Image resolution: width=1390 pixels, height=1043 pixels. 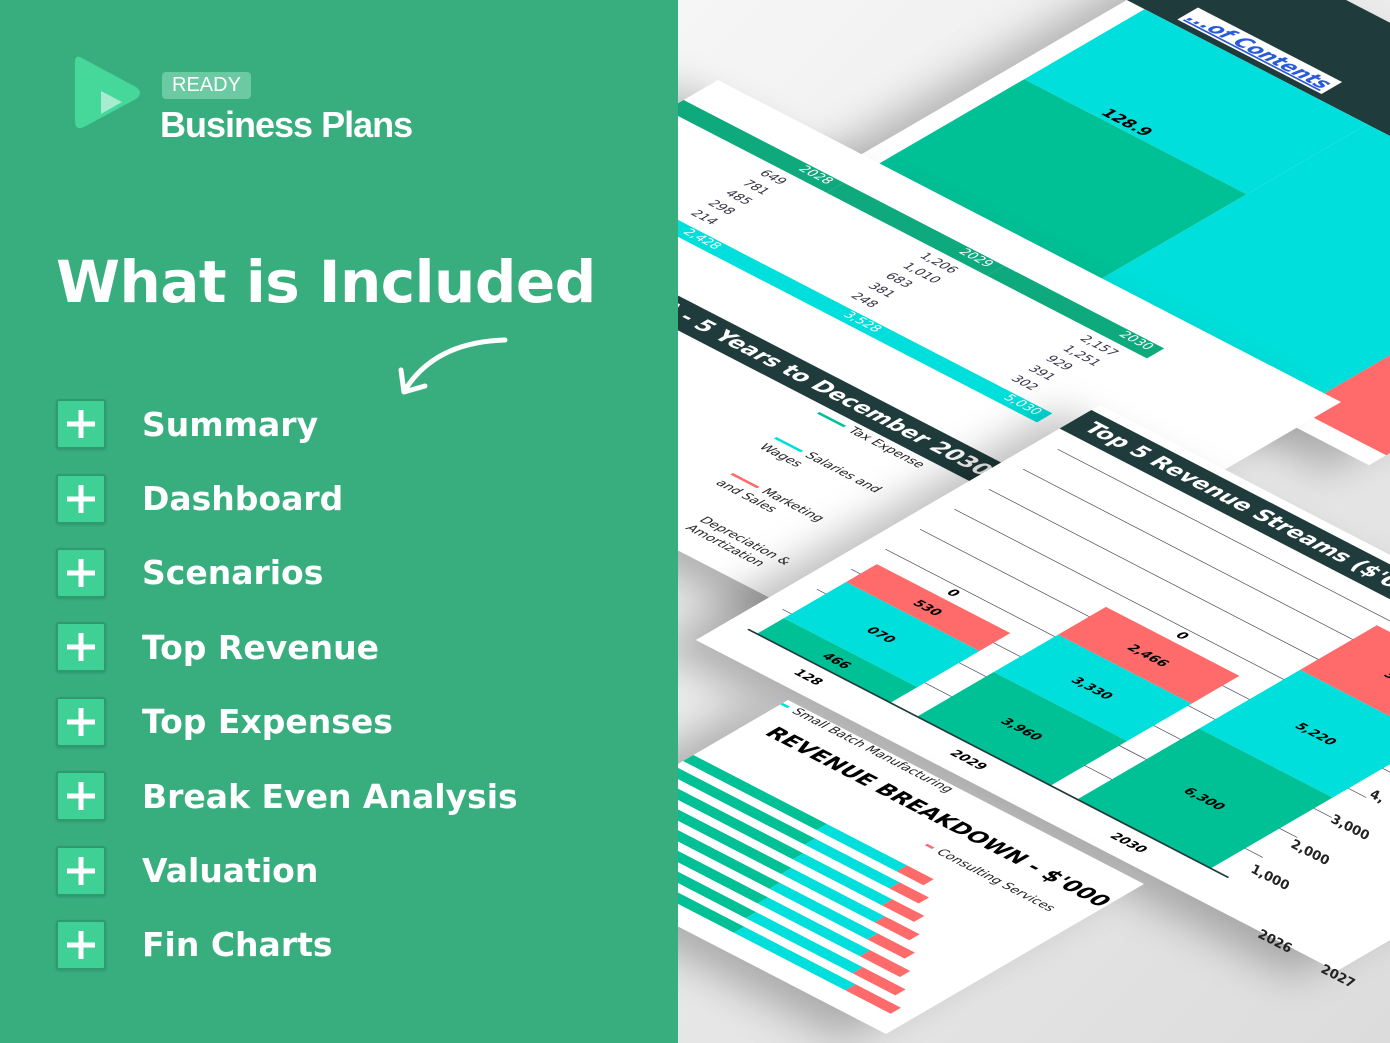 I want to click on included-item: Valuation, so click(x=287, y=870).